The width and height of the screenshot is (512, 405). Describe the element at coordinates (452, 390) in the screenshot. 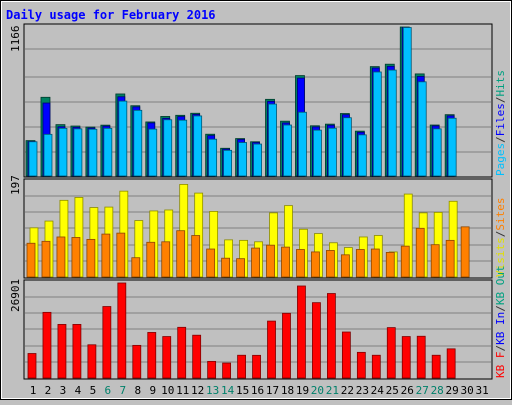

I see `x-tick-label: 29` at that location.